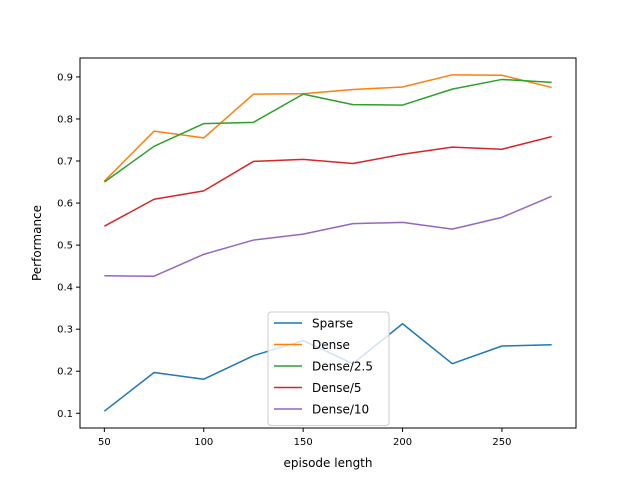 The image size is (640, 480). What do you see at coordinates (65, 414) in the screenshot?
I see `y-tick-label: 0.1` at bounding box center [65, 414].